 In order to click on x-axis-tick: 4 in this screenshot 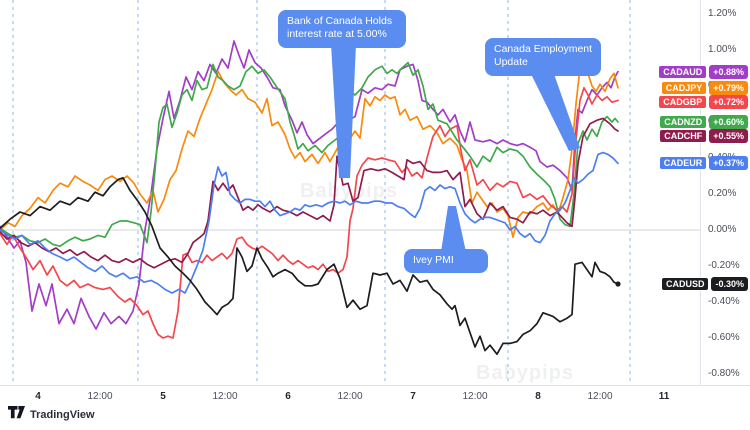, I will do `click(38, 396)`.